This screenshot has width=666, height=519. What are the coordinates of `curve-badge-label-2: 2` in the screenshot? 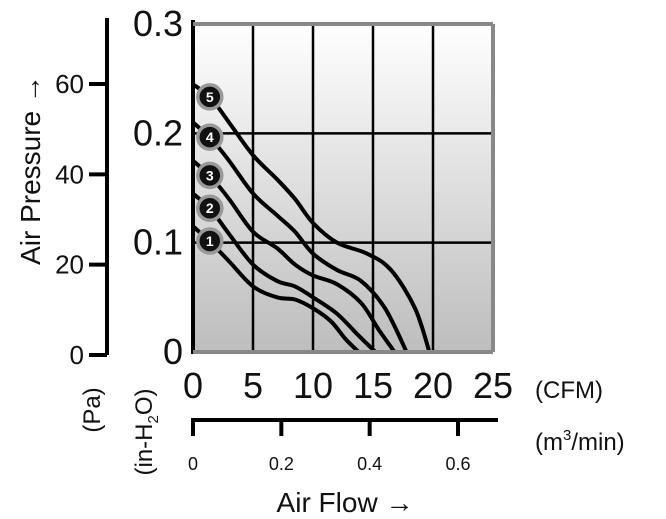 It's located at (210, 208).